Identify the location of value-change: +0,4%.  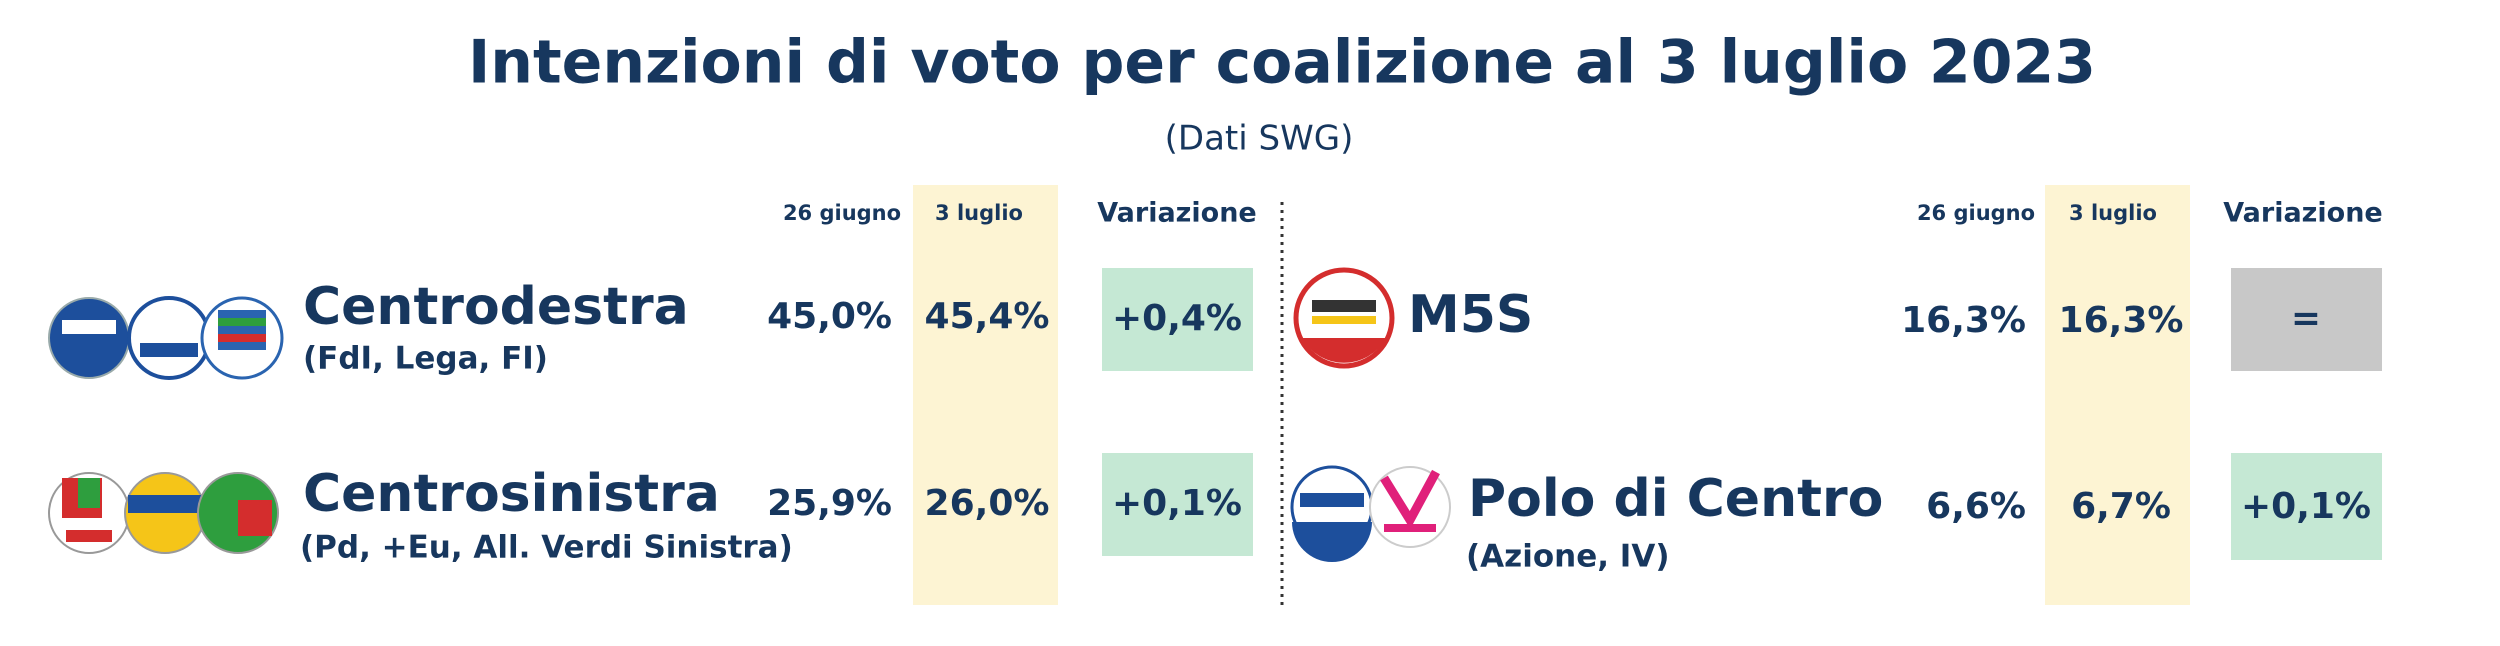
(1177, 318).